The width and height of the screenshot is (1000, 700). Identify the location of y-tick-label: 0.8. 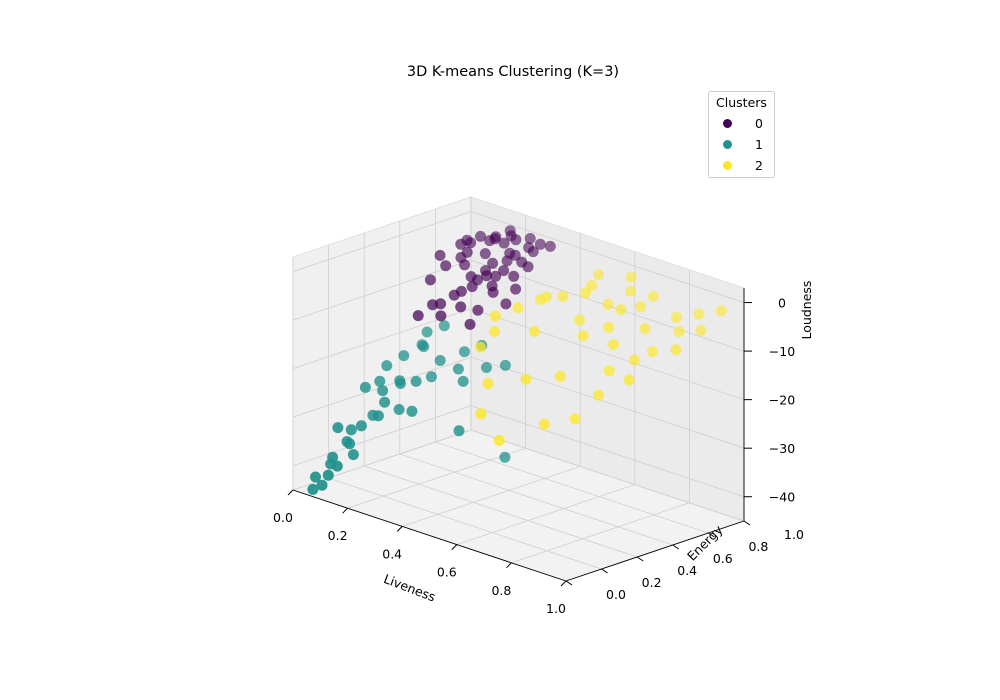
(758, 546).